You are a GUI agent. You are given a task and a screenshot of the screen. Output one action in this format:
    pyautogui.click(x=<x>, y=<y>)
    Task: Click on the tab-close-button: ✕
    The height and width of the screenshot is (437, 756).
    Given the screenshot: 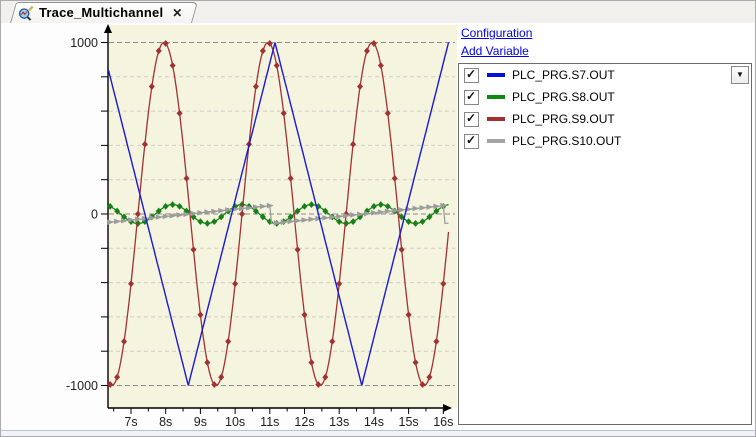 What is the action you would take?
    pyautogui.click(x=177, y=12)
    